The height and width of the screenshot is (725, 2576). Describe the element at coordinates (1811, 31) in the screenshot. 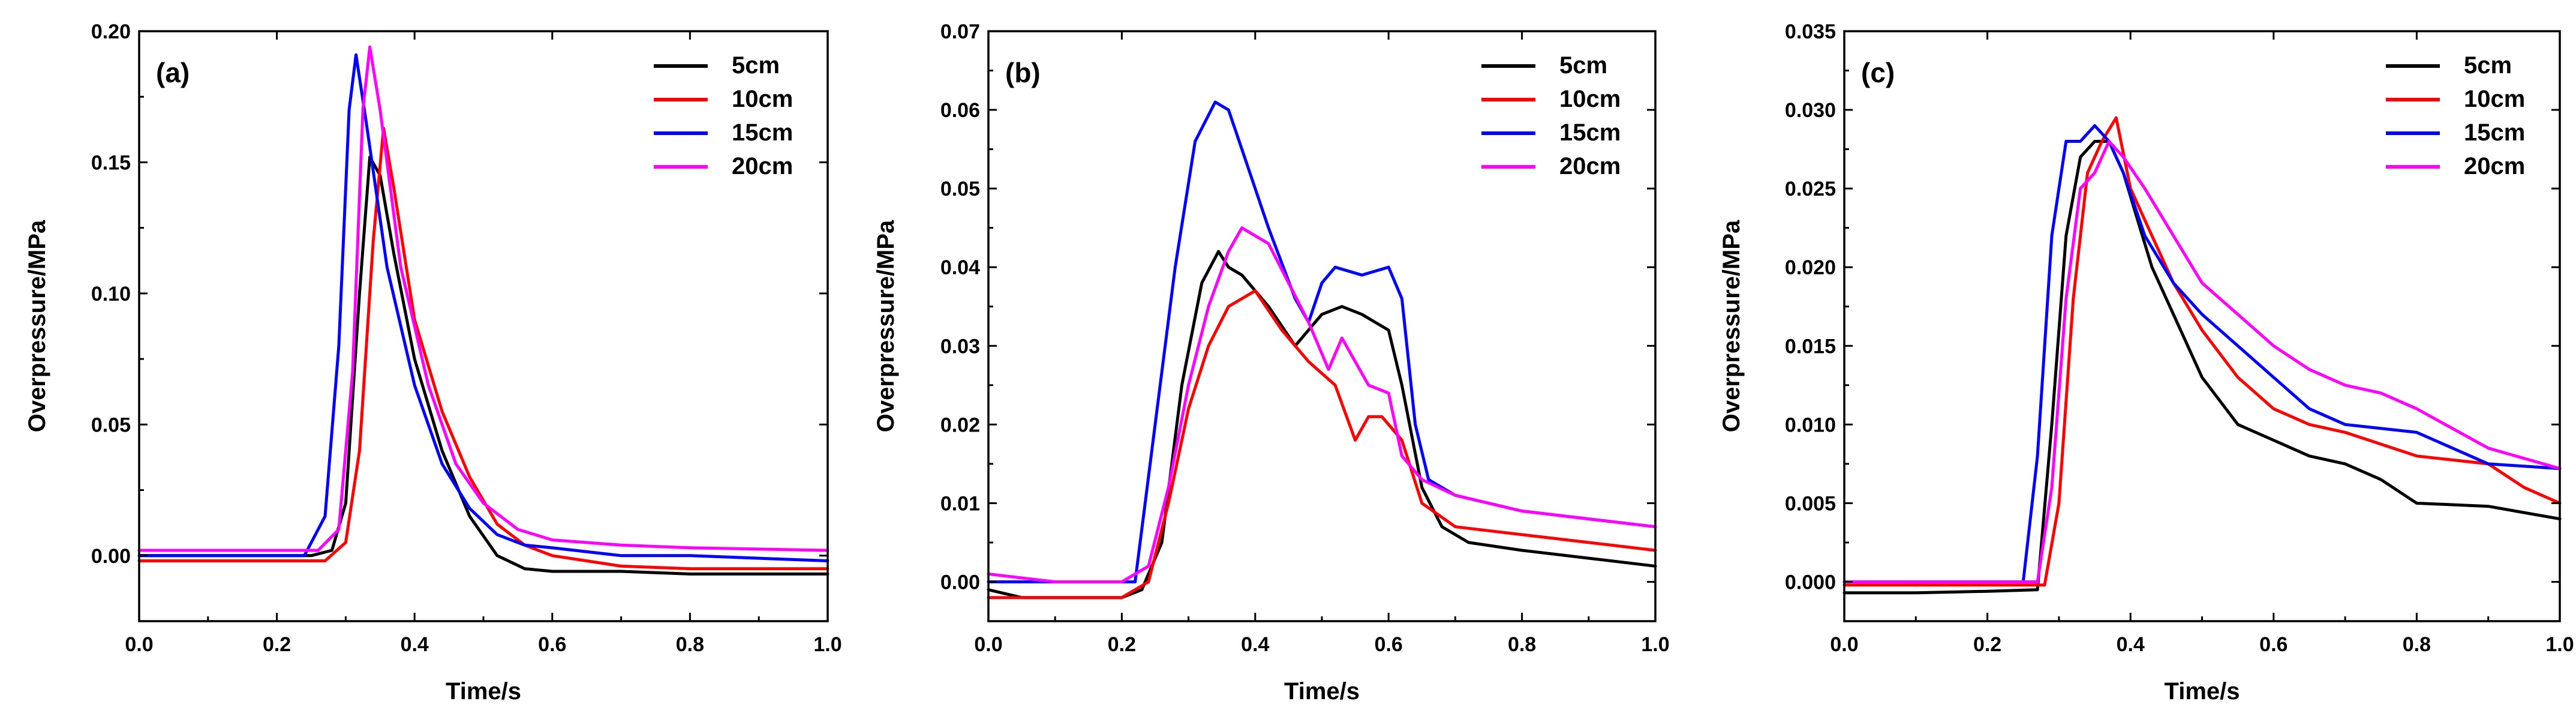

I see `y-tick-label: 0.035` at that location.